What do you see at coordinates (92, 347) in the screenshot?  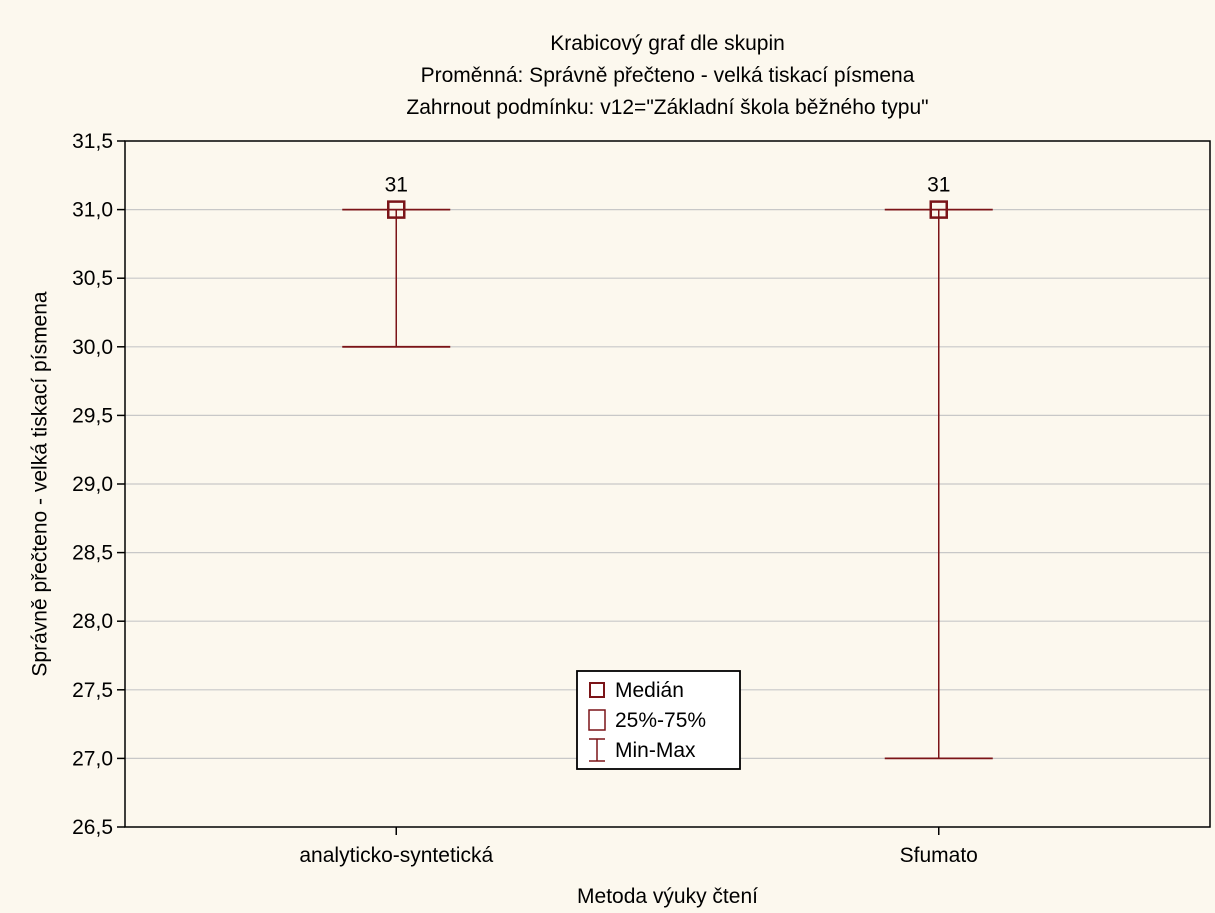 I see `y-tick-label: 30,0` at bounding box center [92, 347].